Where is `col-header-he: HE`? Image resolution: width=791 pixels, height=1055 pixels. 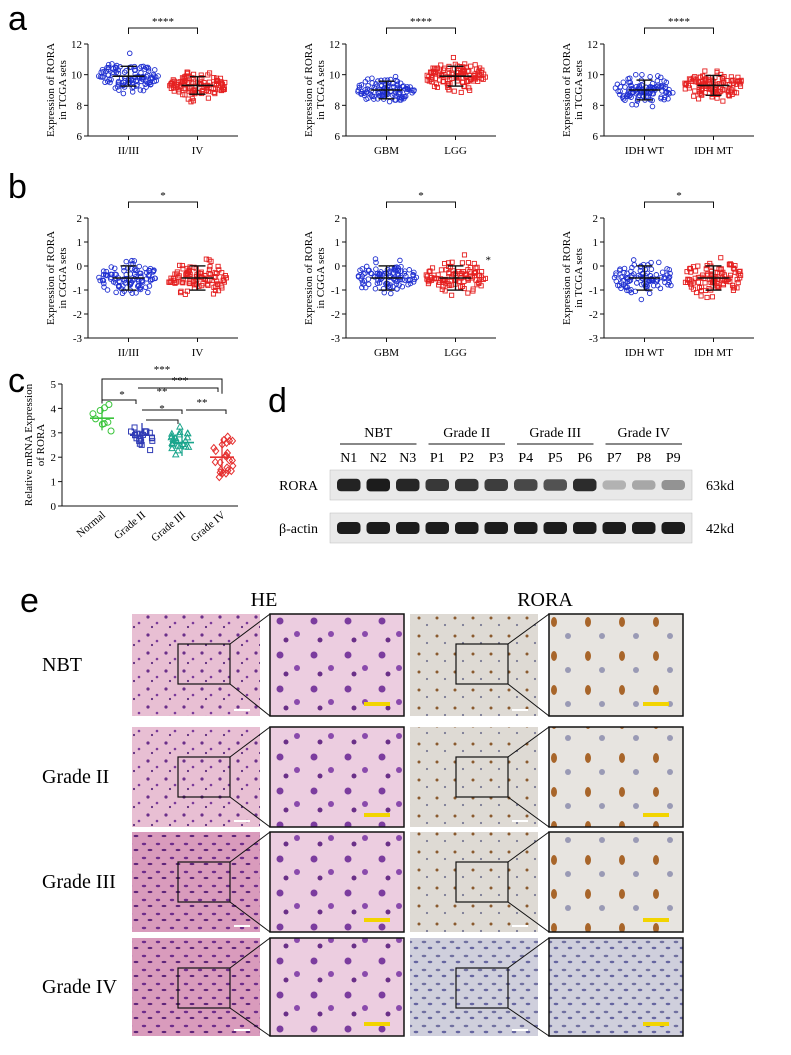
col-header-he: HE is located at coordinates (264, 600).